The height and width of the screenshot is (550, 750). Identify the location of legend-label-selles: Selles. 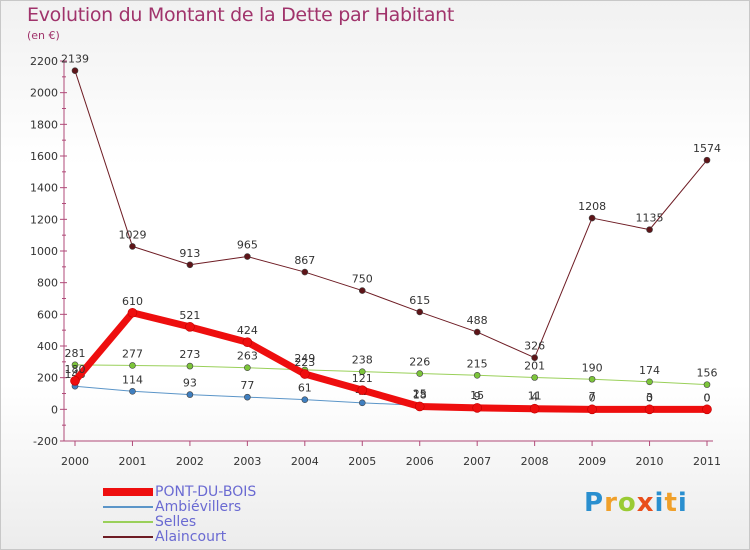
(176, 522).